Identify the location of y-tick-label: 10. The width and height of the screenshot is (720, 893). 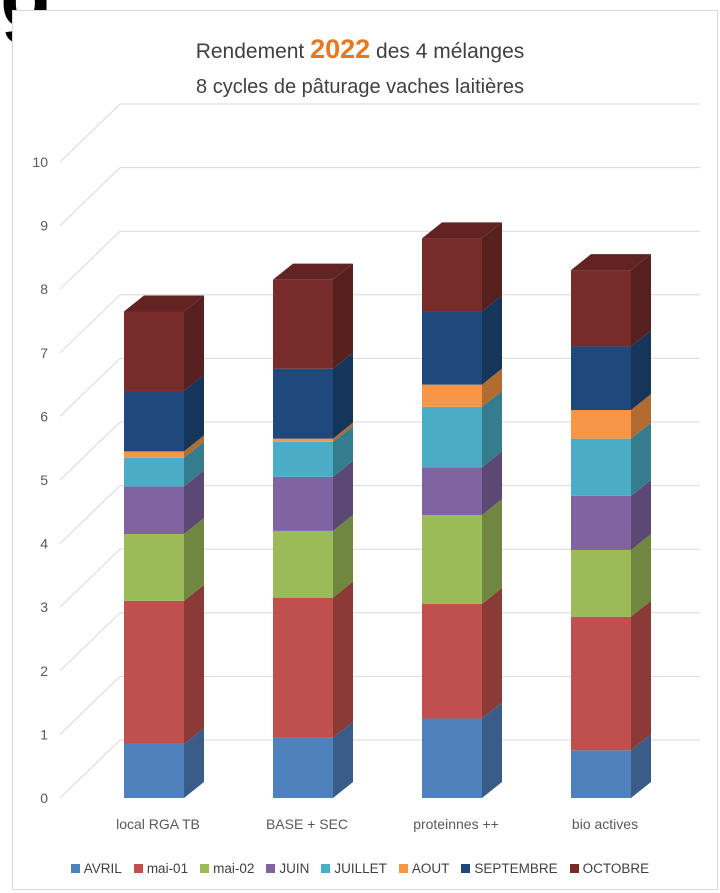
(40, 162).